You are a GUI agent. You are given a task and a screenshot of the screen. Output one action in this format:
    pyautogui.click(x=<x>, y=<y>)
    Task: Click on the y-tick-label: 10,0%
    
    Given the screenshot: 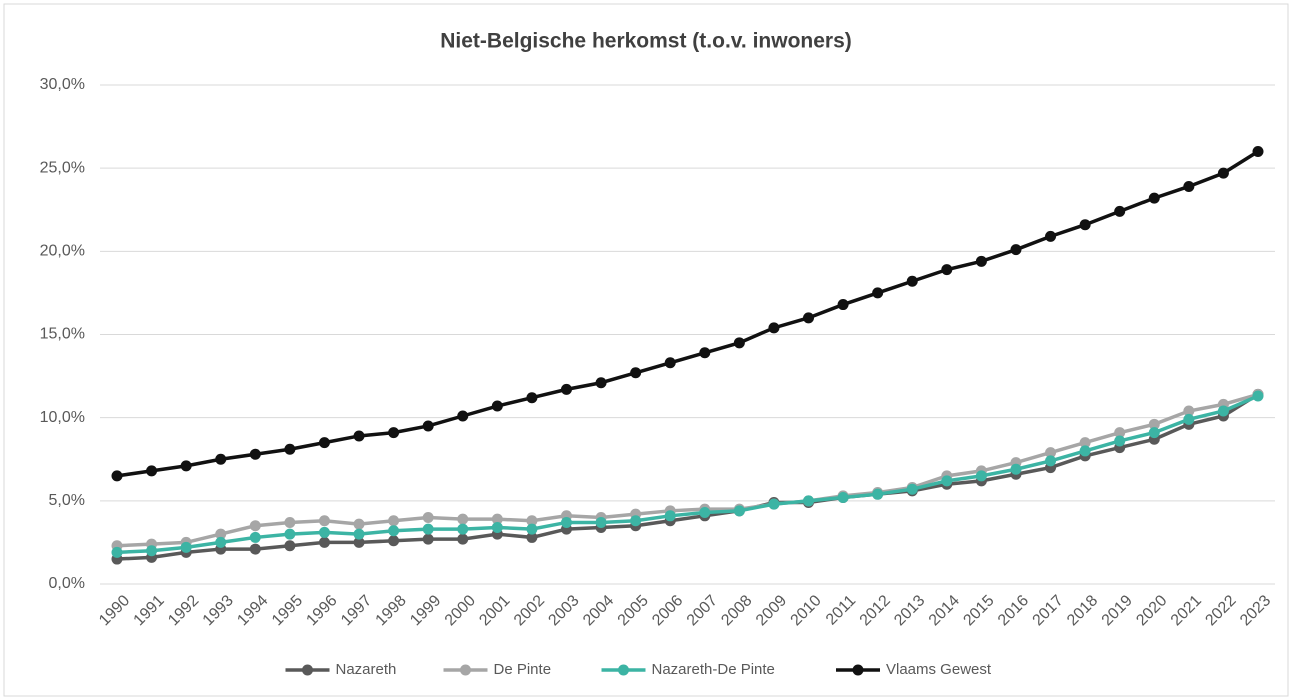 What is the action you would take?
    pyautogui.click(x=62, y=417)
    